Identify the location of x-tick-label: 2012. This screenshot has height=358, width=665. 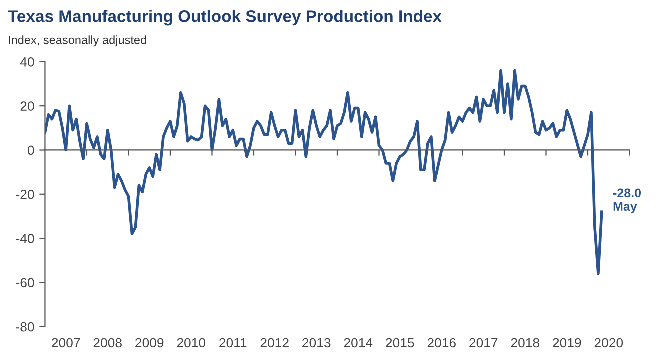
(274, 343).